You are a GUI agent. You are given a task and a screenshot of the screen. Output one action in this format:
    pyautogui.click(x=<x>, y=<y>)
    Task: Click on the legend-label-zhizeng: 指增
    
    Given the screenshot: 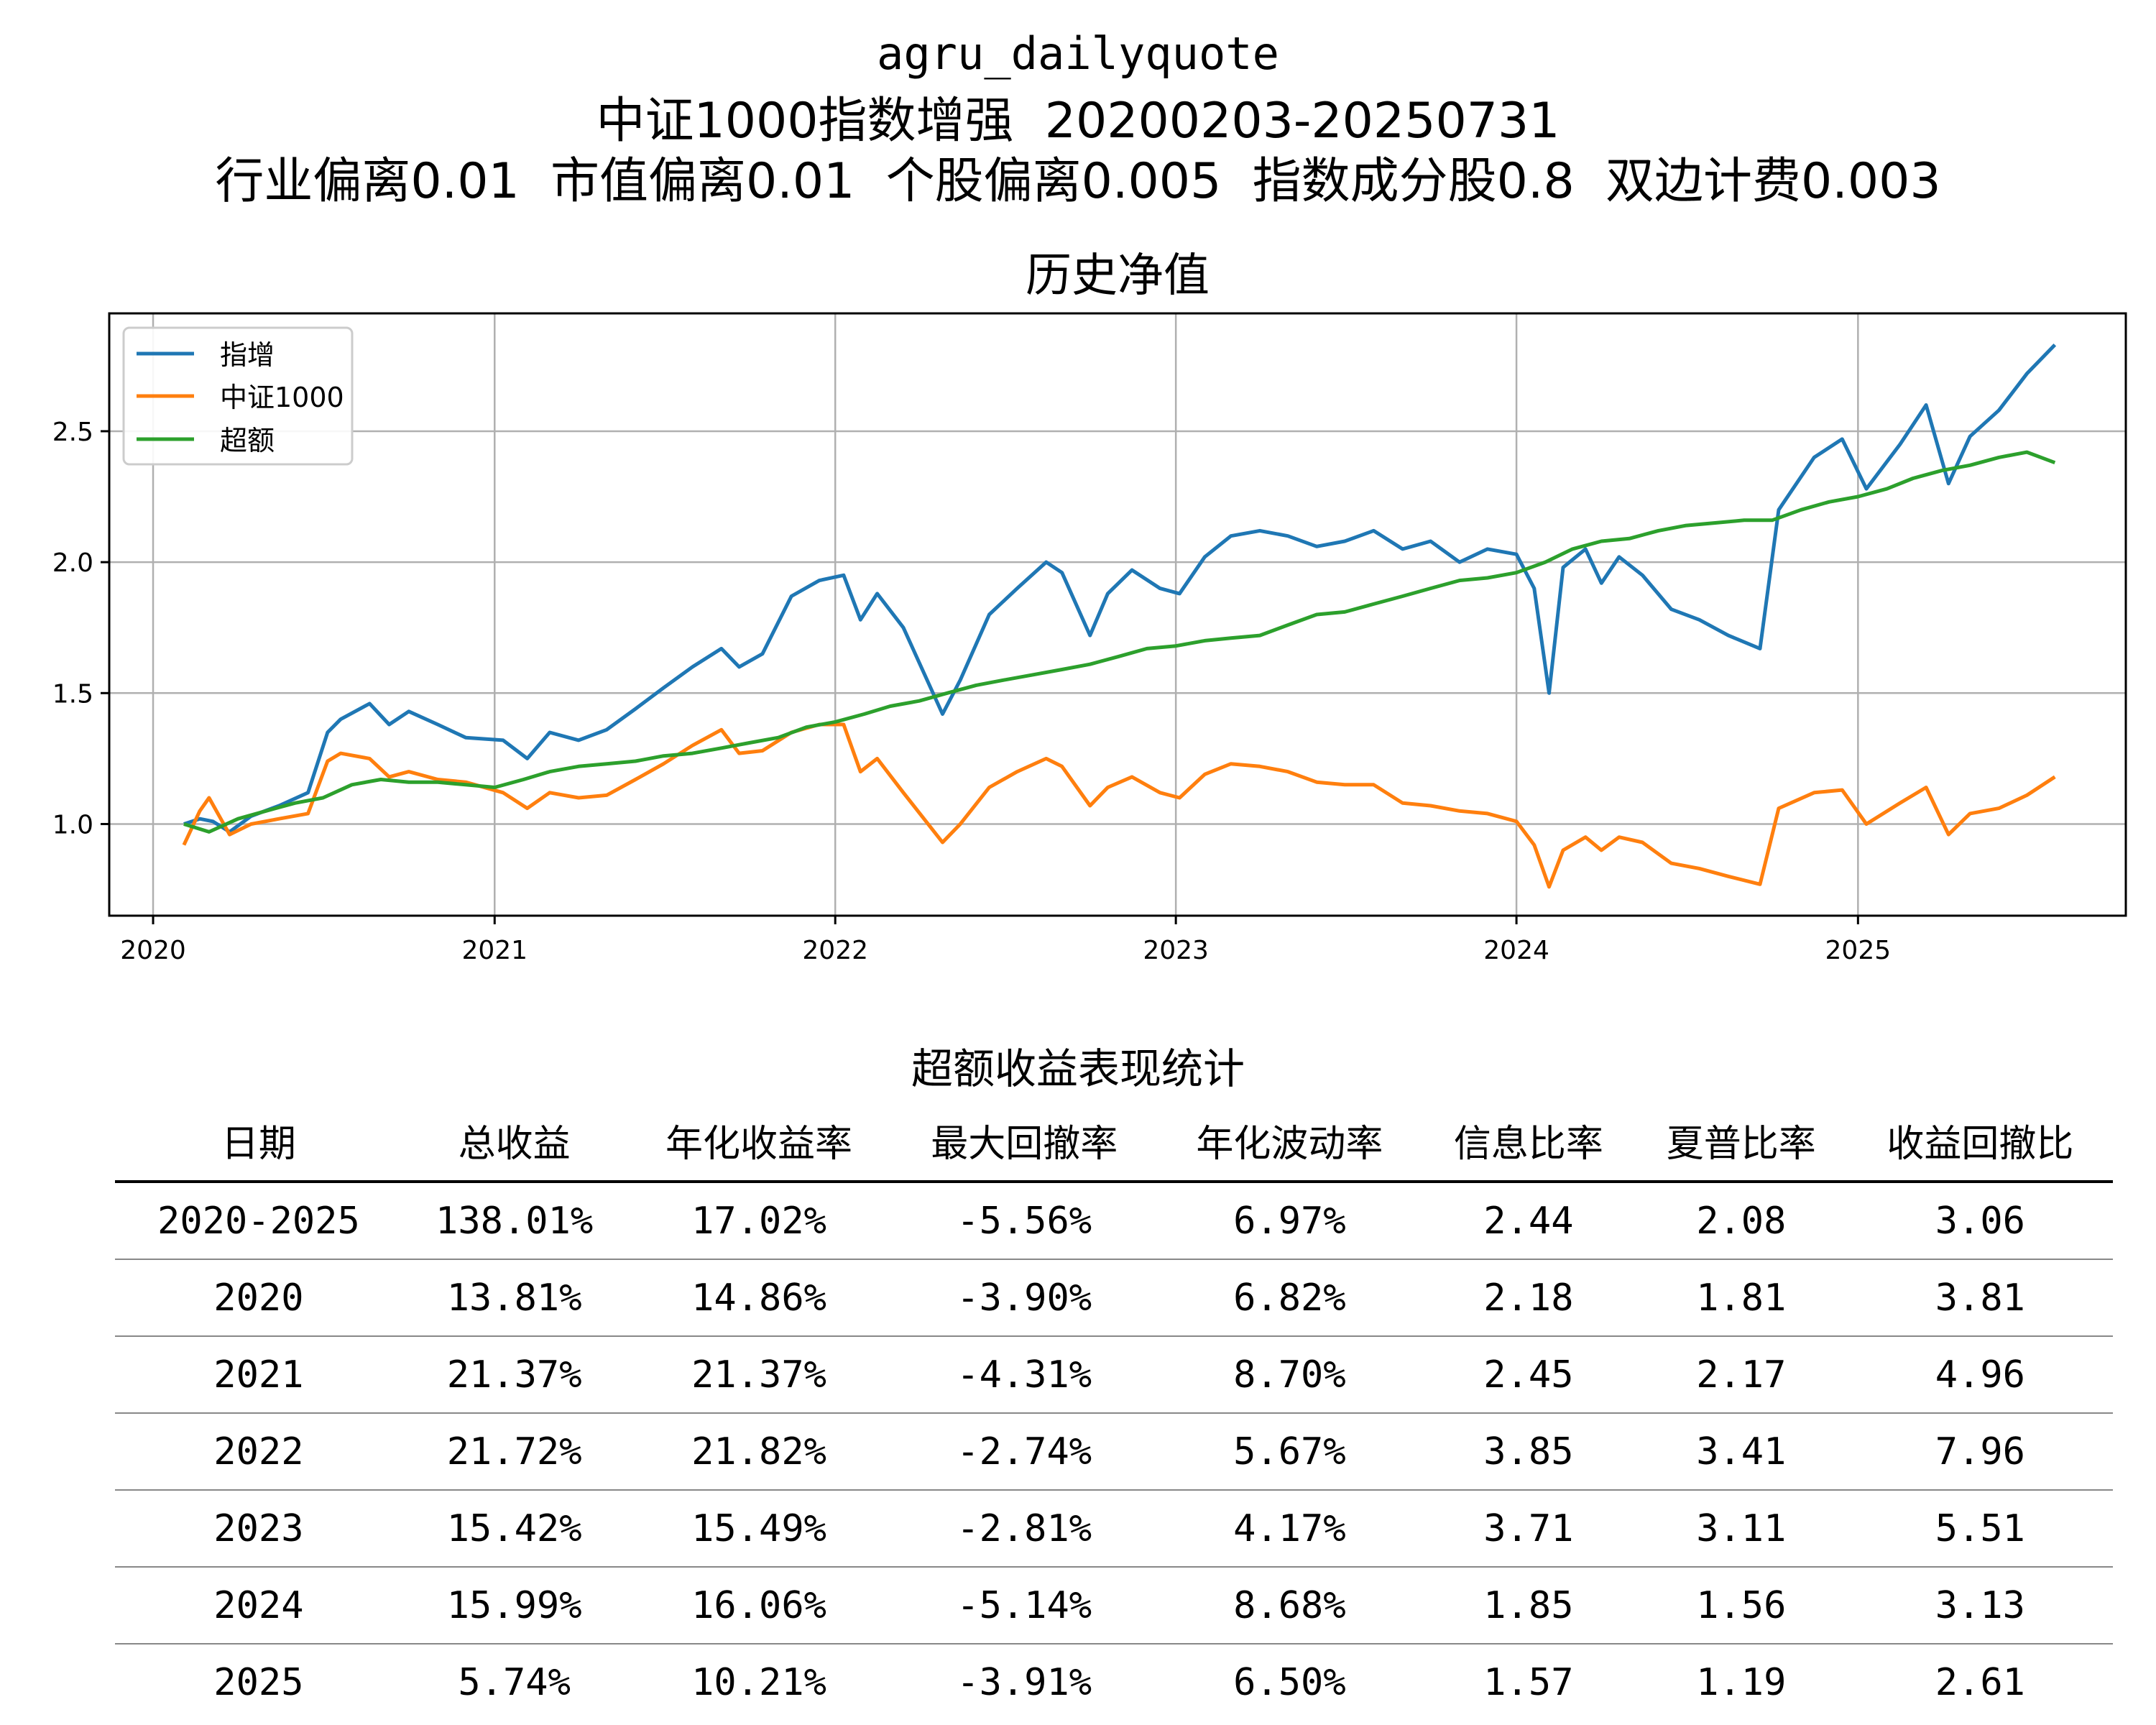 What is the action you would take?
    pyautogui.click(x=248, y=355)
    